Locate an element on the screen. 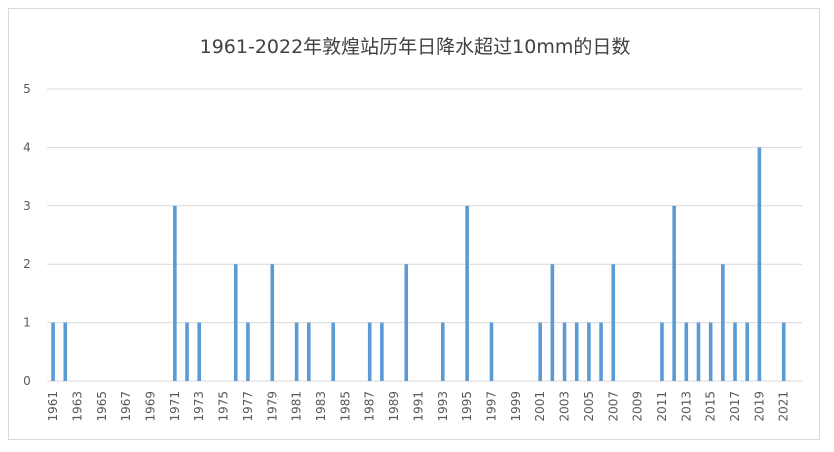 This screenshot has width=834, height=452. bar-2012 is located at coordinates (674, 293).